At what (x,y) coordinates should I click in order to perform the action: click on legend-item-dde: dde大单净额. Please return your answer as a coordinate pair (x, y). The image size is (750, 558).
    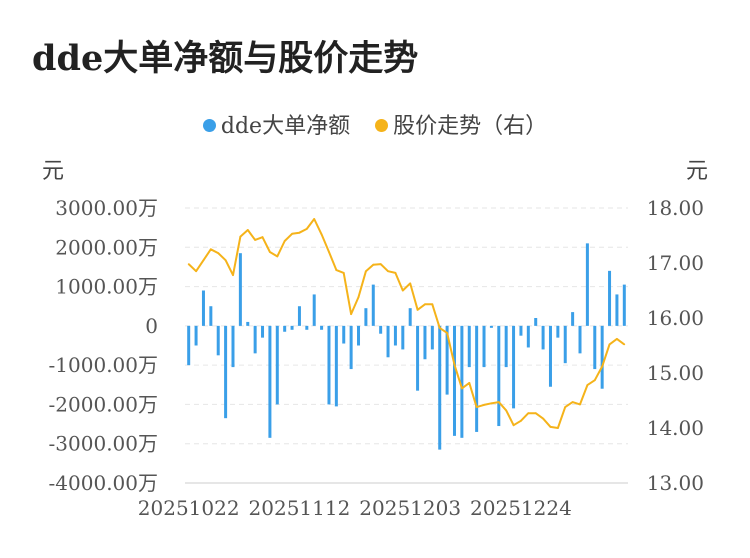
    Looking at the image, I should click on (276, 124).